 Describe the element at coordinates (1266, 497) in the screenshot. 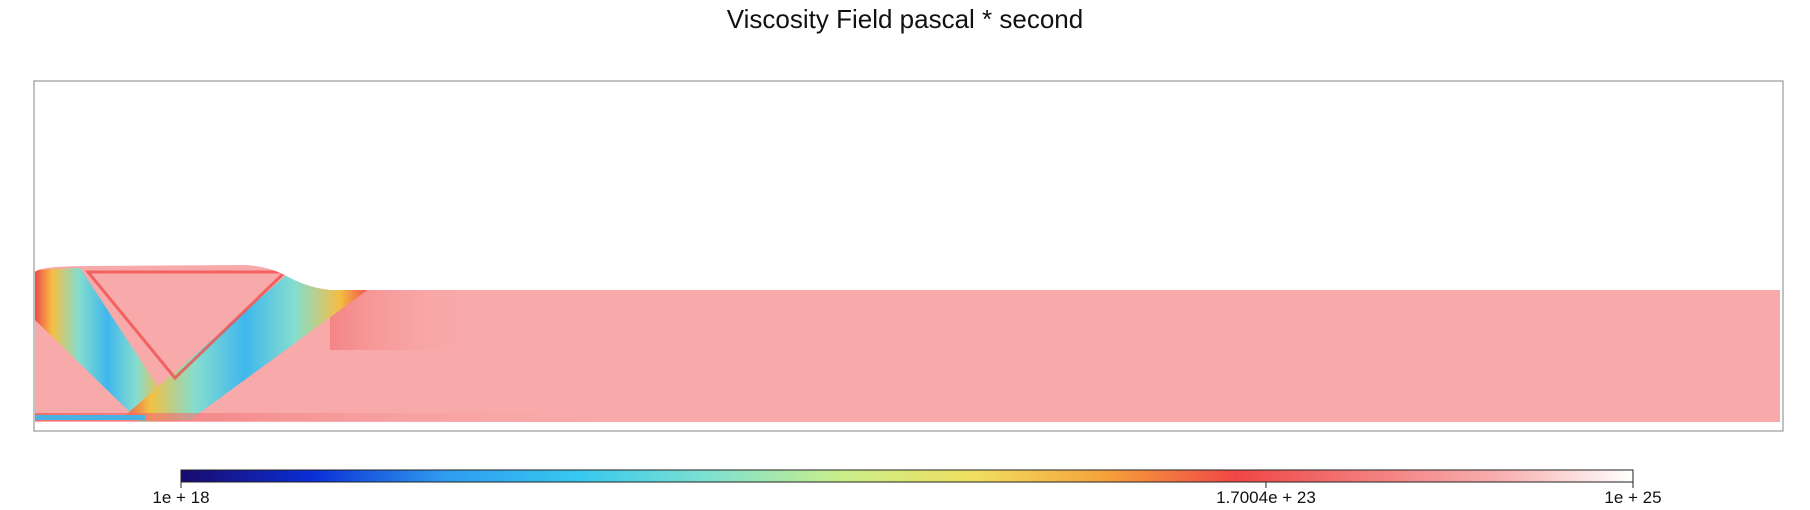

I see `colorbar-tick-label: 1.7004e + 23` at that location.